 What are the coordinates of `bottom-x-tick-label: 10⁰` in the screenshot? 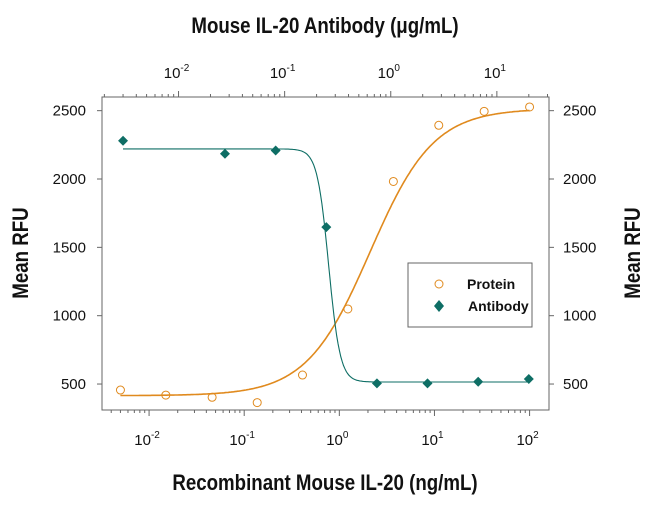 It's located at (337, 439).